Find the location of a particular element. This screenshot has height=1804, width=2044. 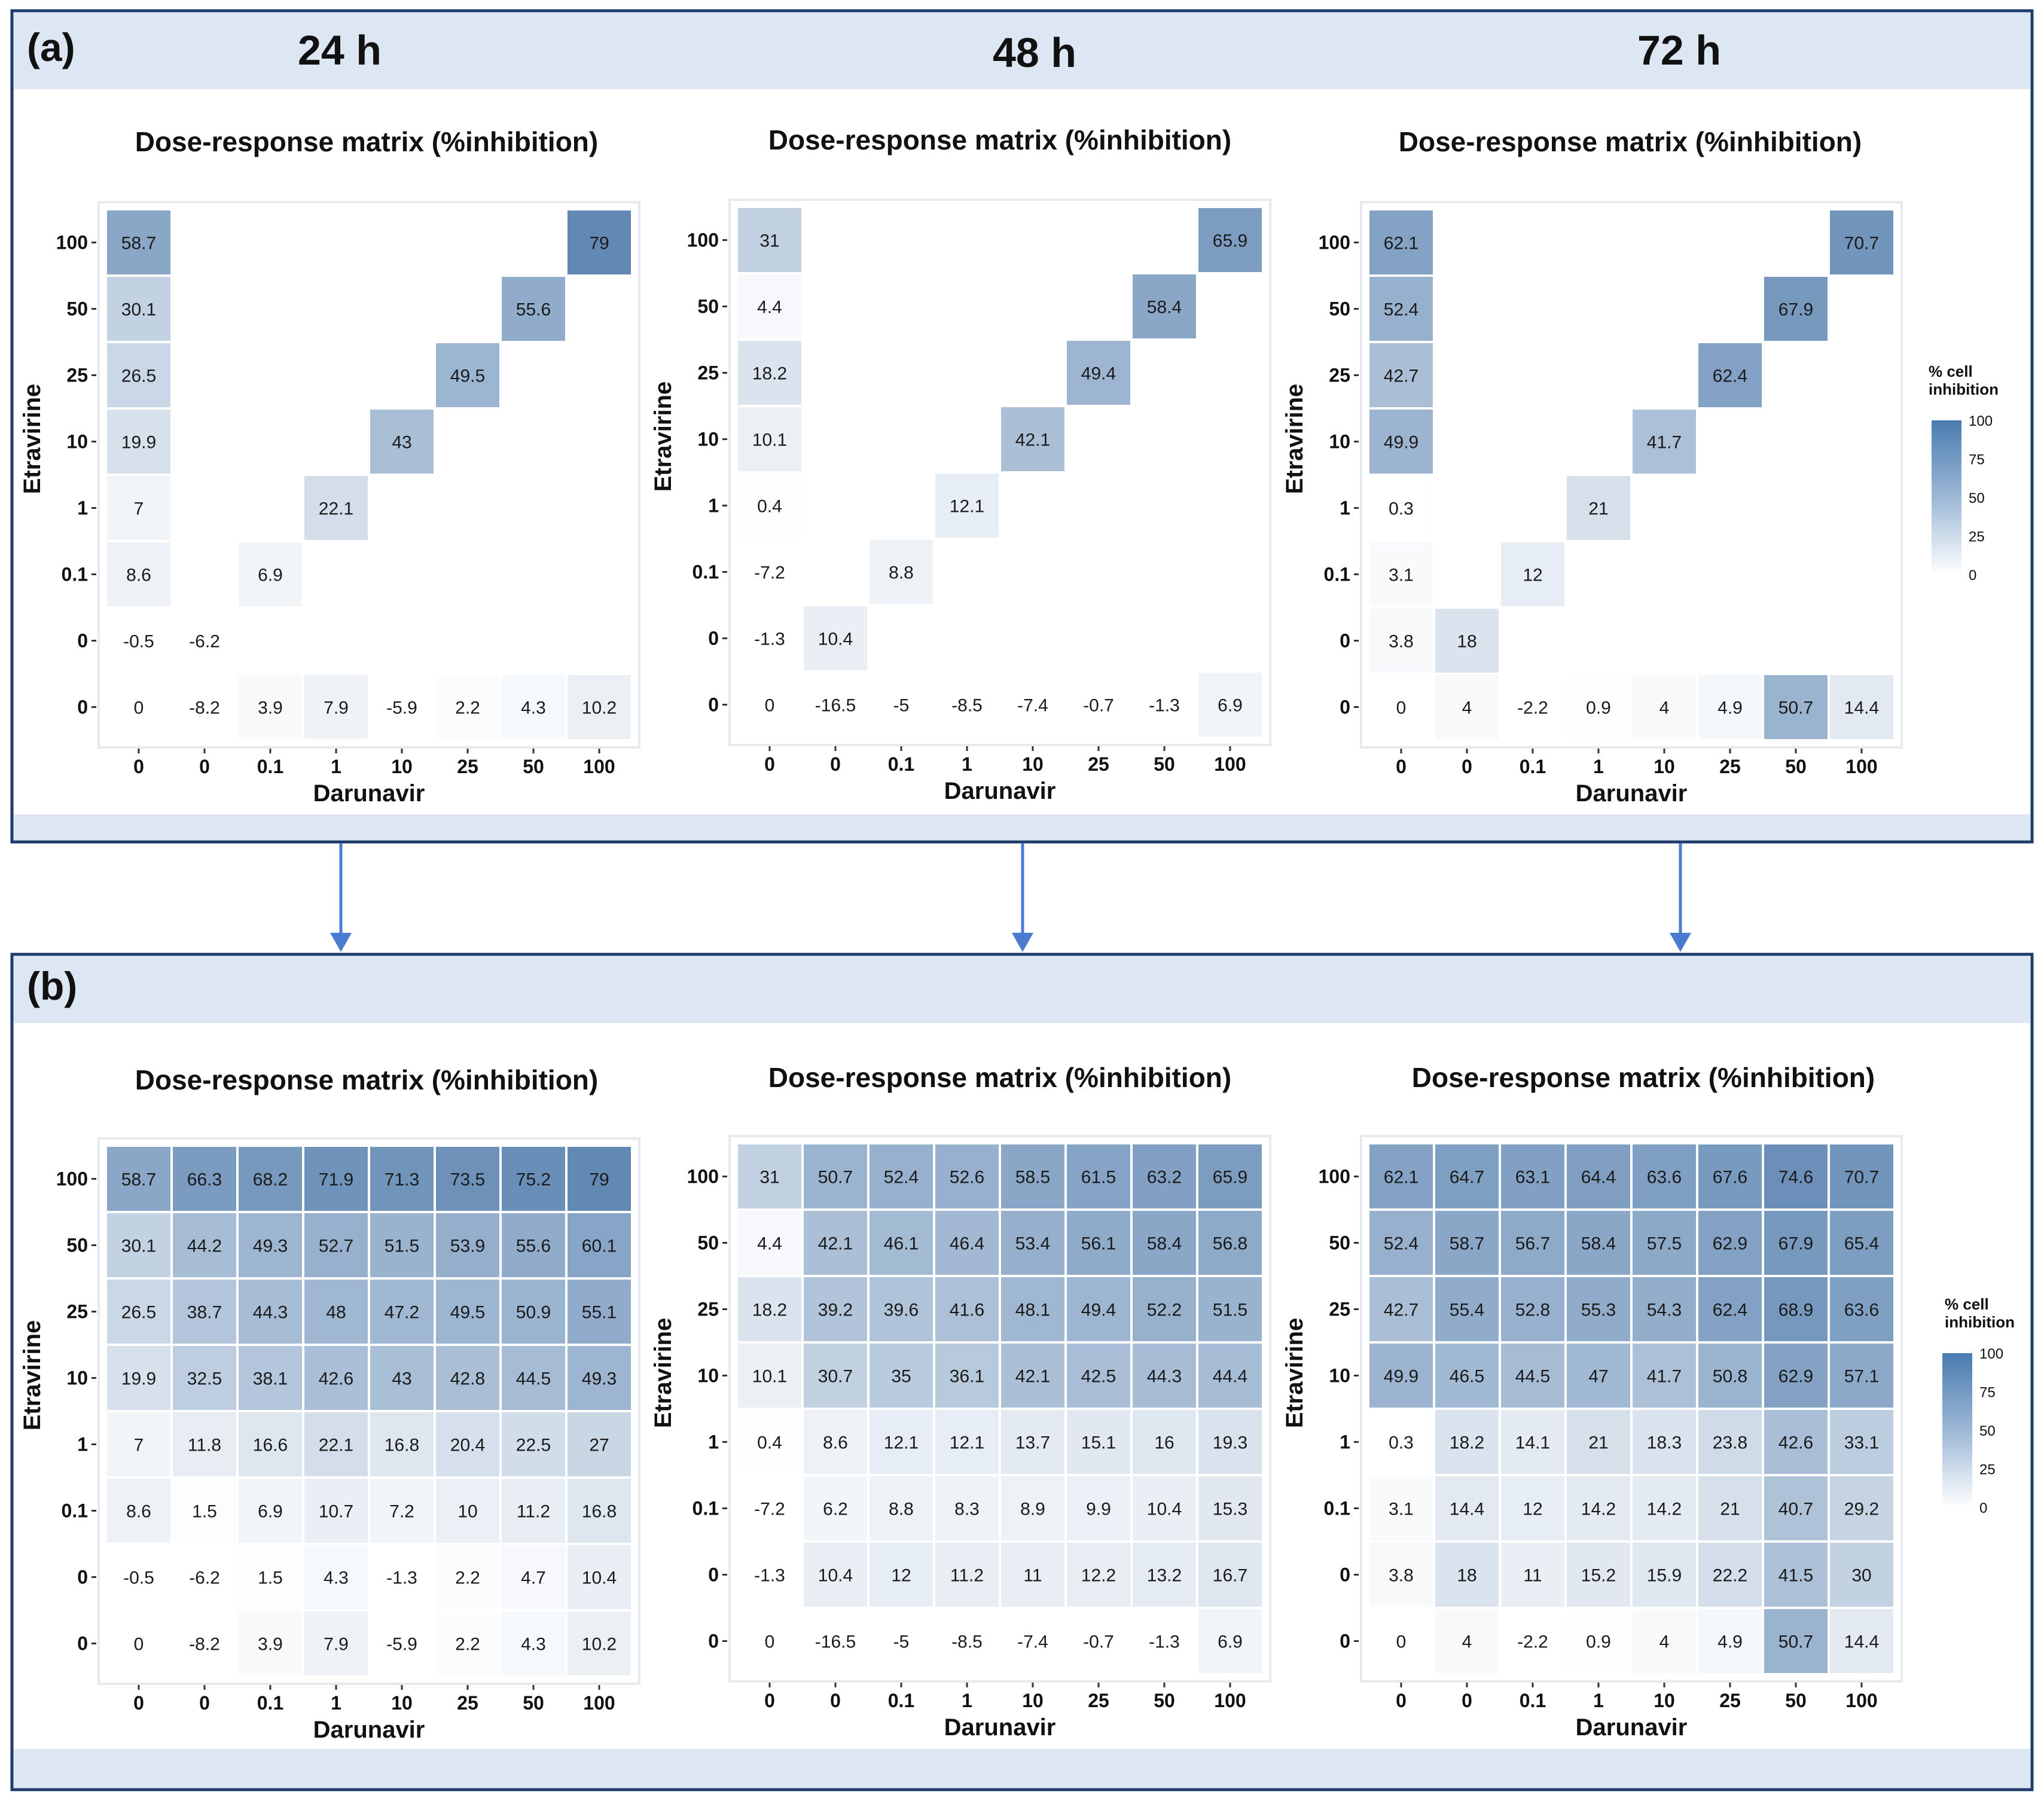

cell-value-label: 10 is located at coordinates (467, 1512).